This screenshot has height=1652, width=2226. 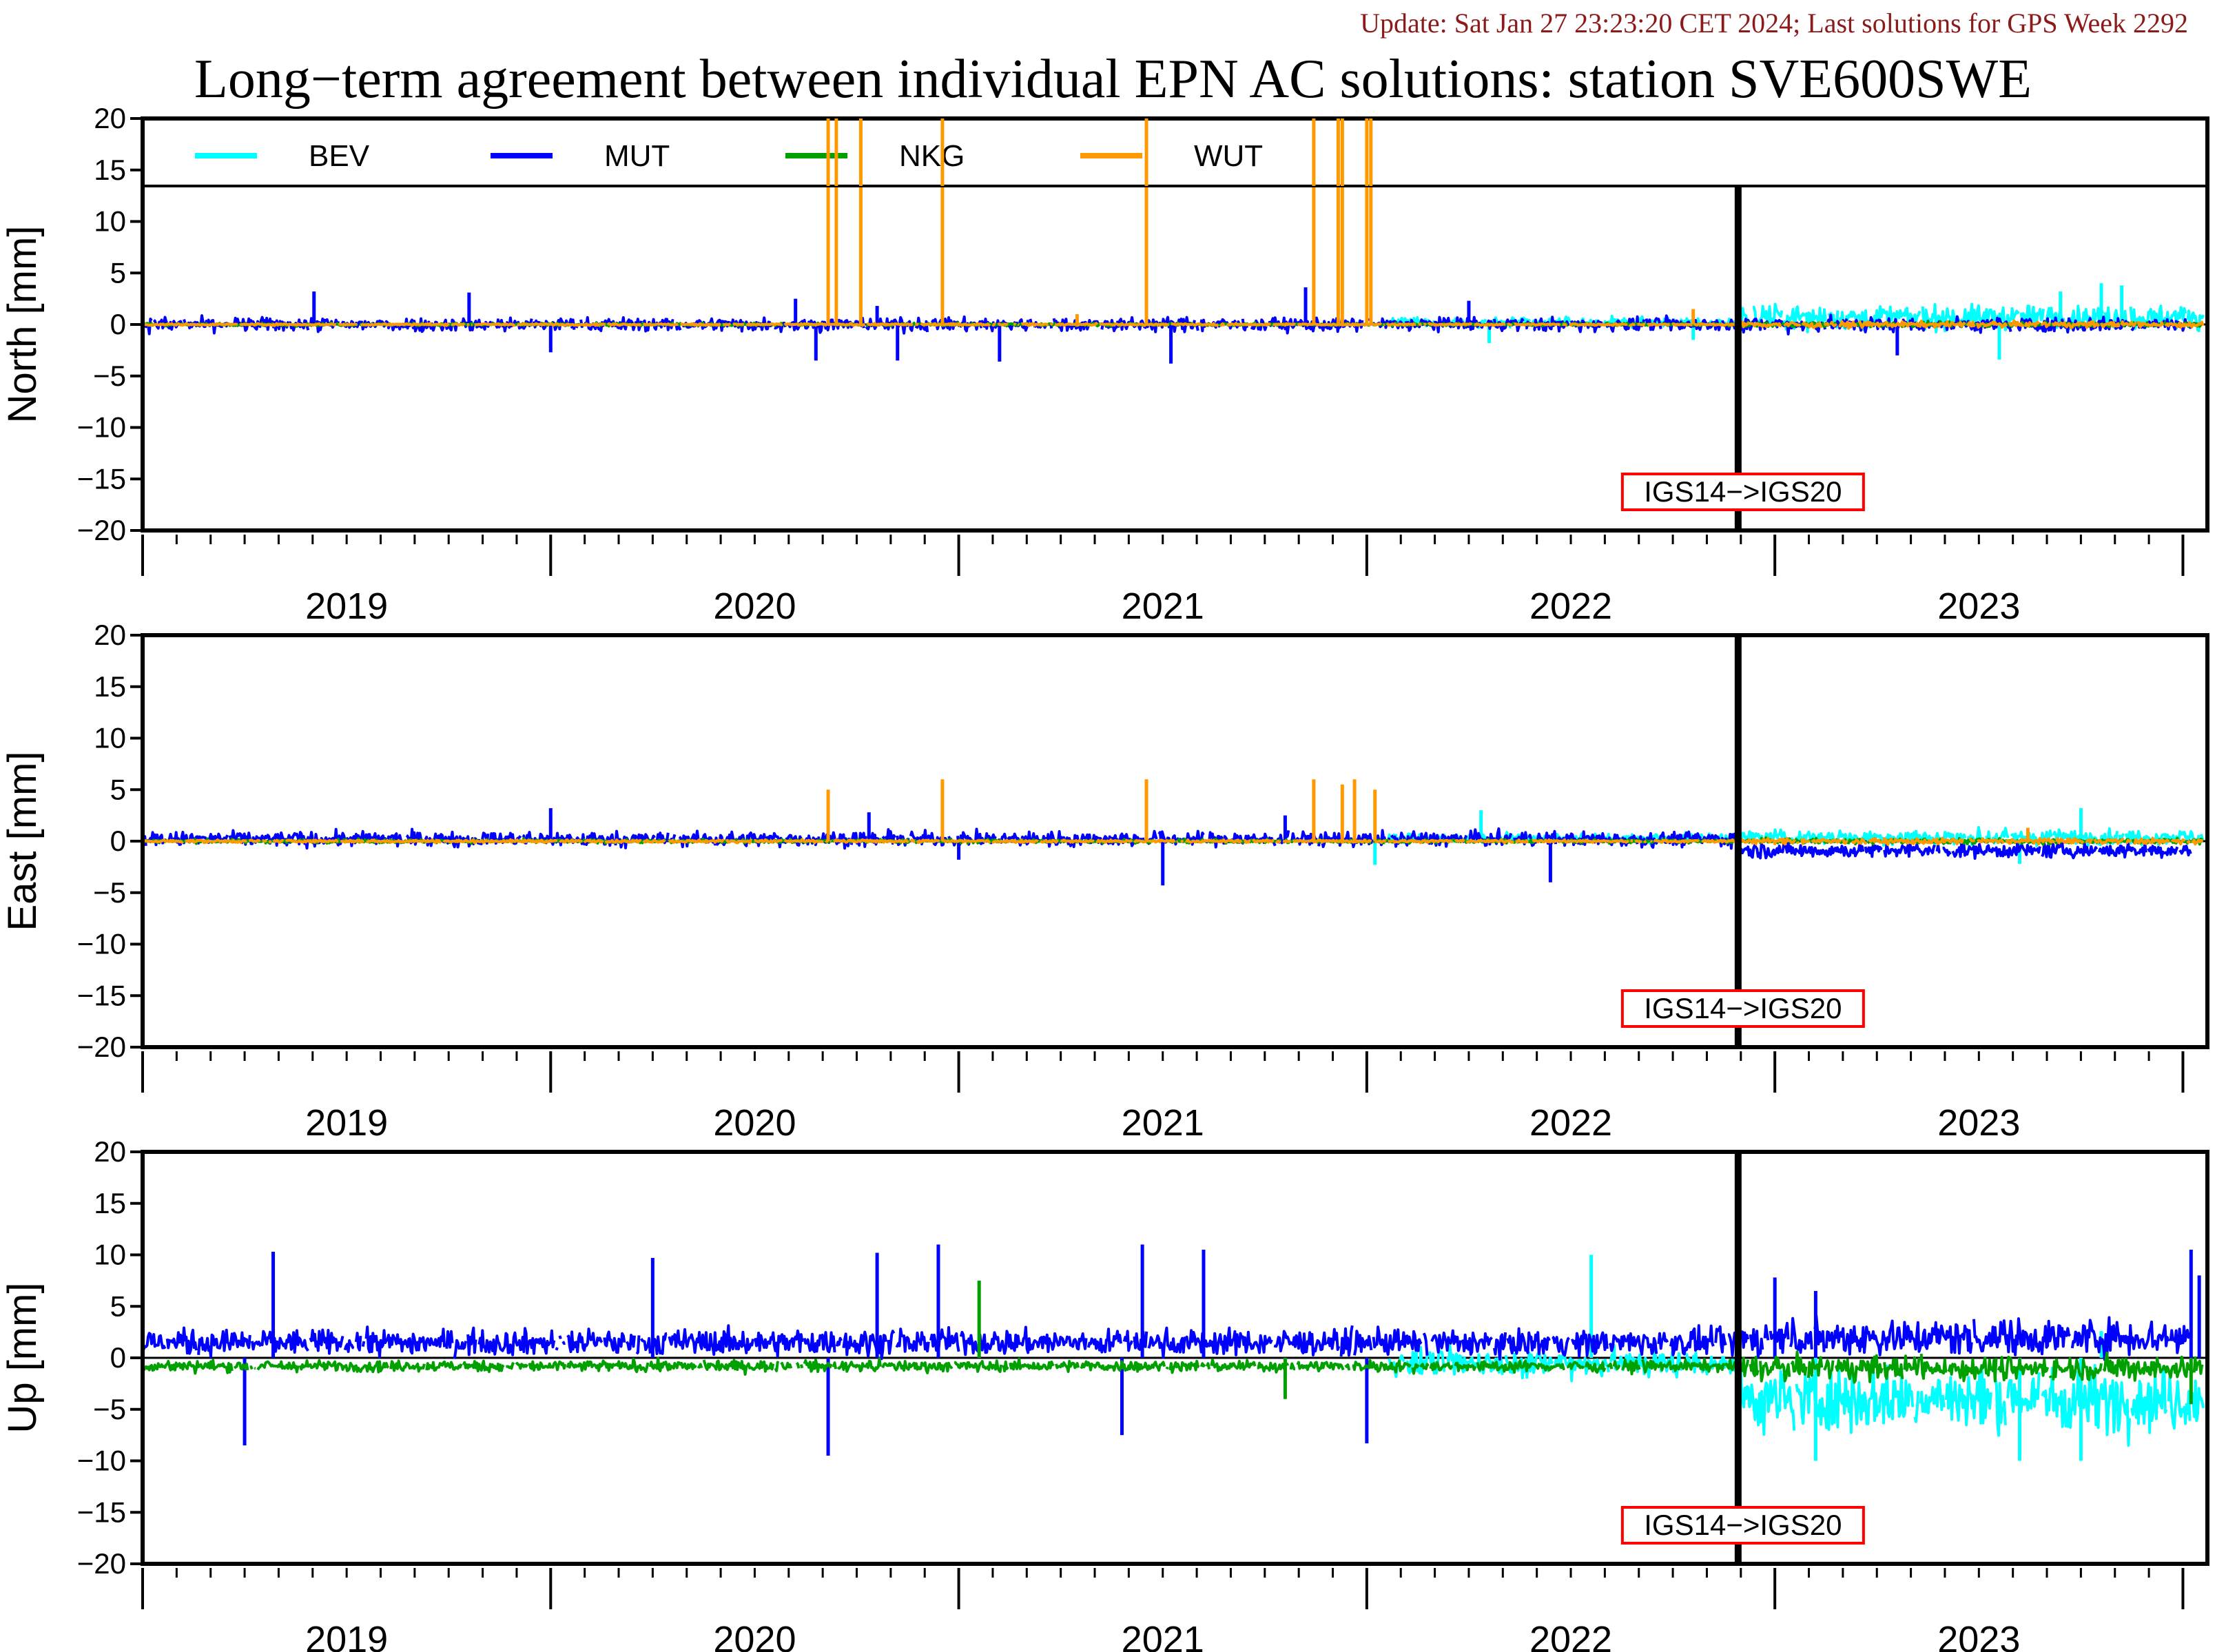 What do you see at coordinates (339, 156) in the screenshot?
I see `legend-label-bev: BEV` at bounding box center [339, 156].